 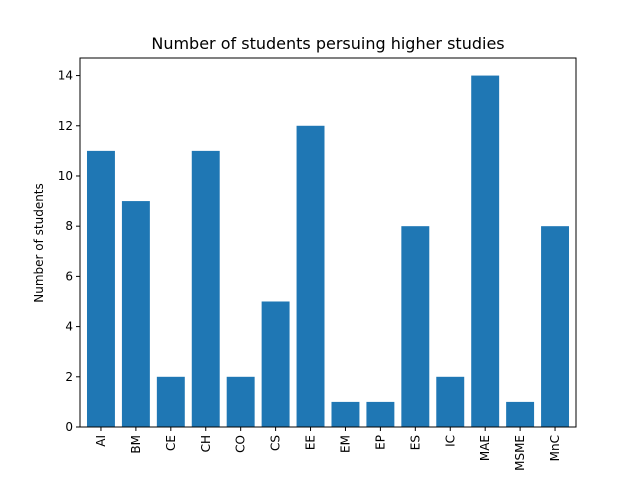 What do you see at coordinates (171, 443) in the screenshot?
I see `x-tick-label: CE` at bounding box center [171, 443].